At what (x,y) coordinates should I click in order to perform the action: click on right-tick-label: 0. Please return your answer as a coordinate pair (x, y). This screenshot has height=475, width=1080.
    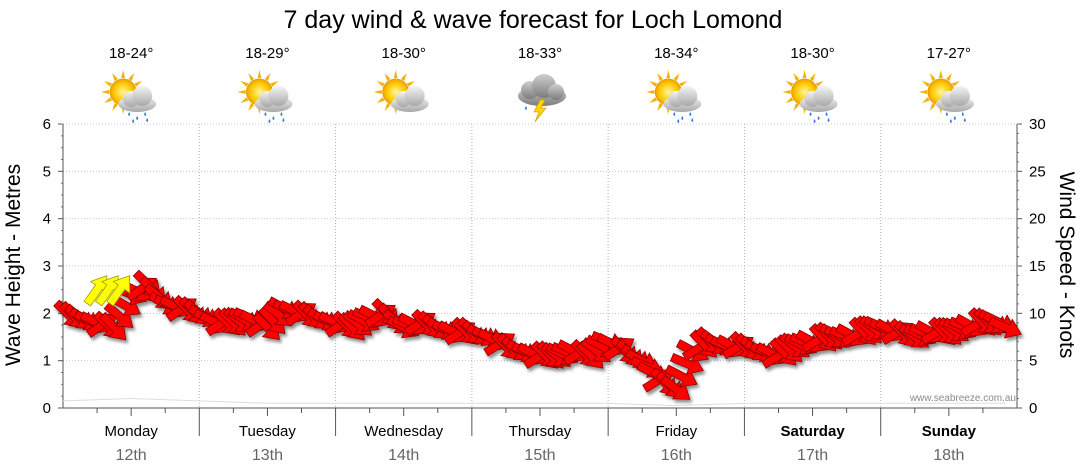
    Looking at the image, I should click on (1033, 408).